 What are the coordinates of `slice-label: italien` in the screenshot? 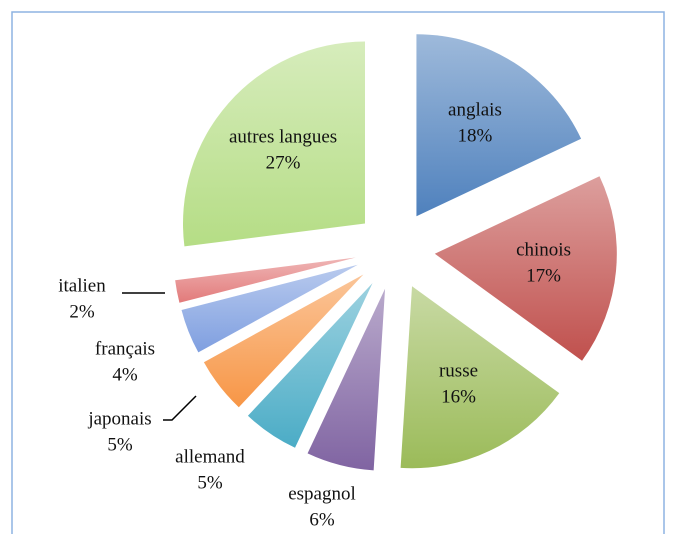 It's located at (82, 285).